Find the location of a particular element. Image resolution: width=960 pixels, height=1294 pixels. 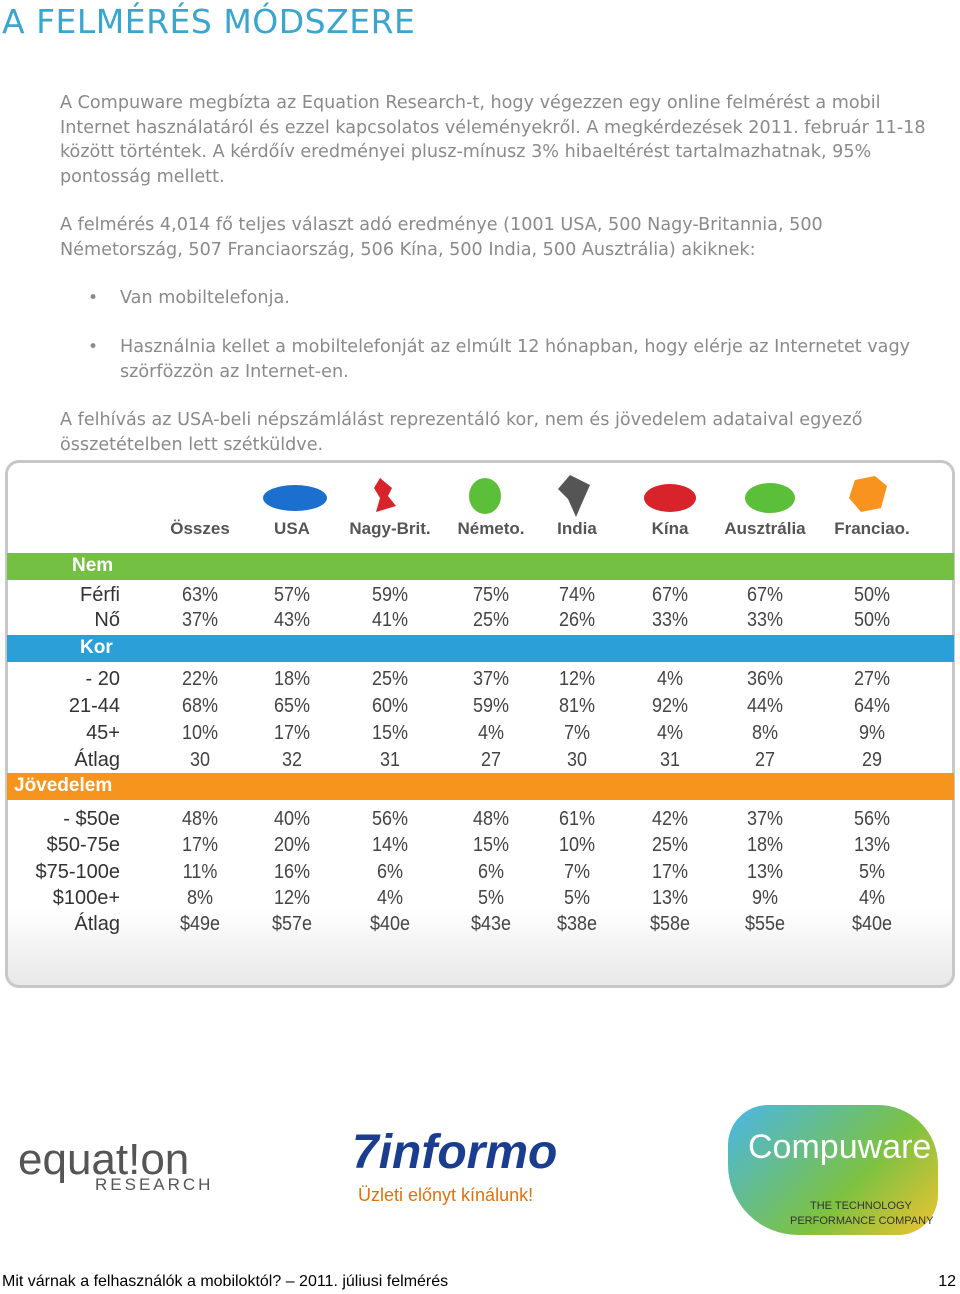

page-number: 12 is located at coordinates (947, 1281).